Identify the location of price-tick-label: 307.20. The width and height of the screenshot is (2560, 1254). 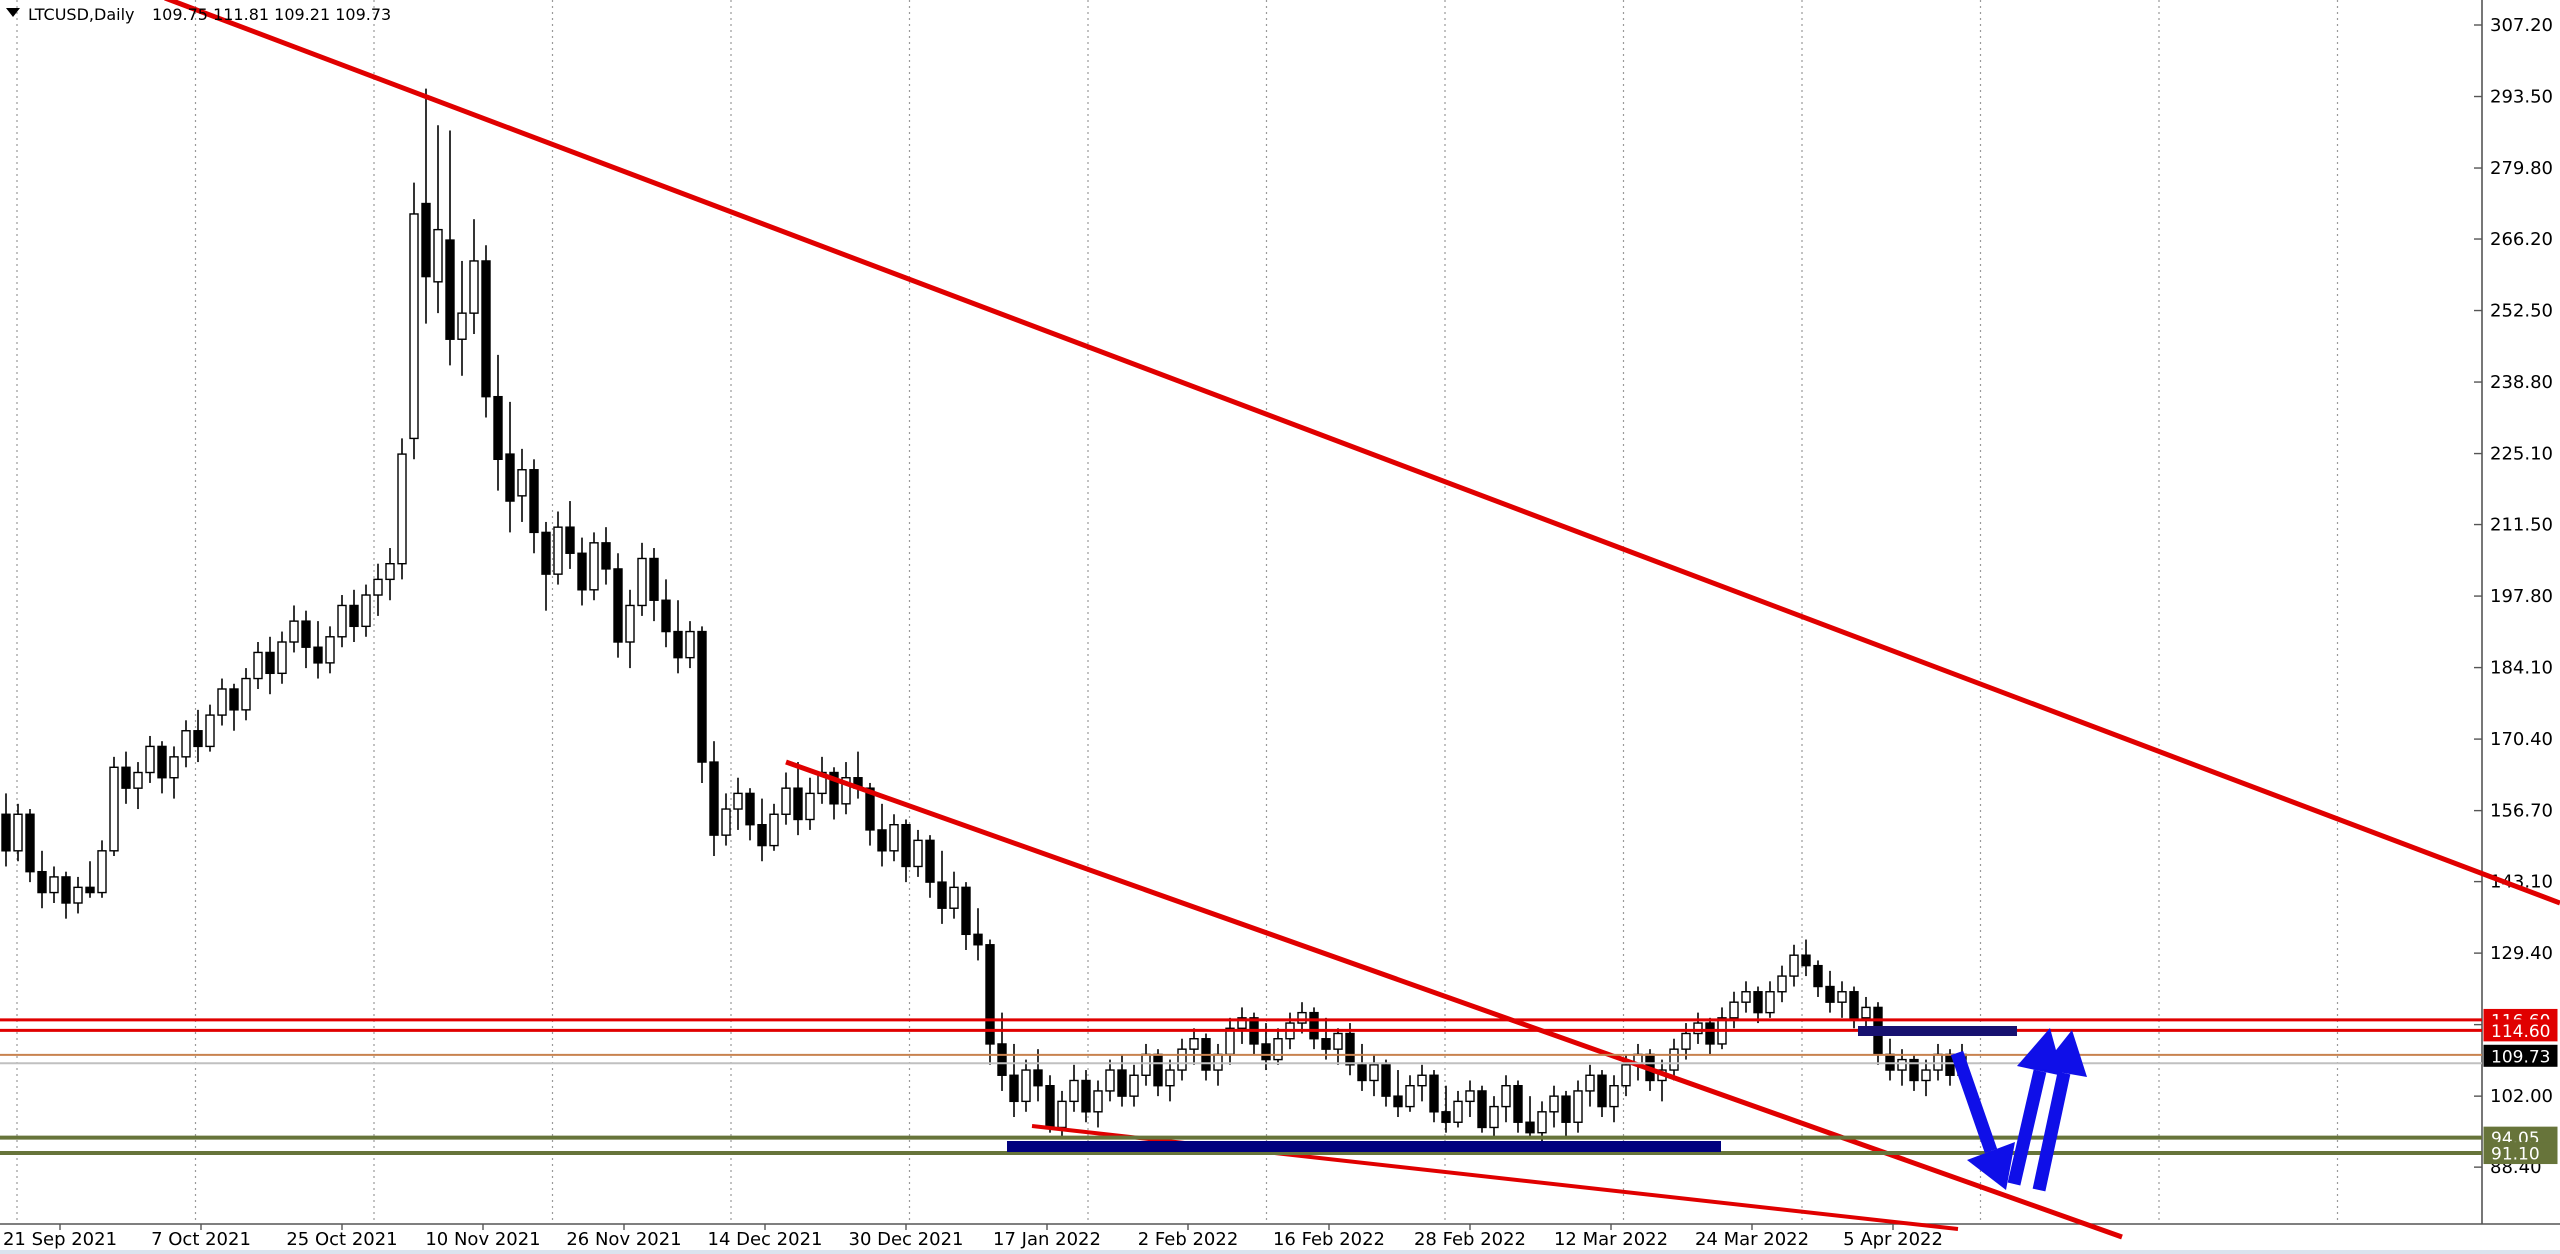
(2521, 25).